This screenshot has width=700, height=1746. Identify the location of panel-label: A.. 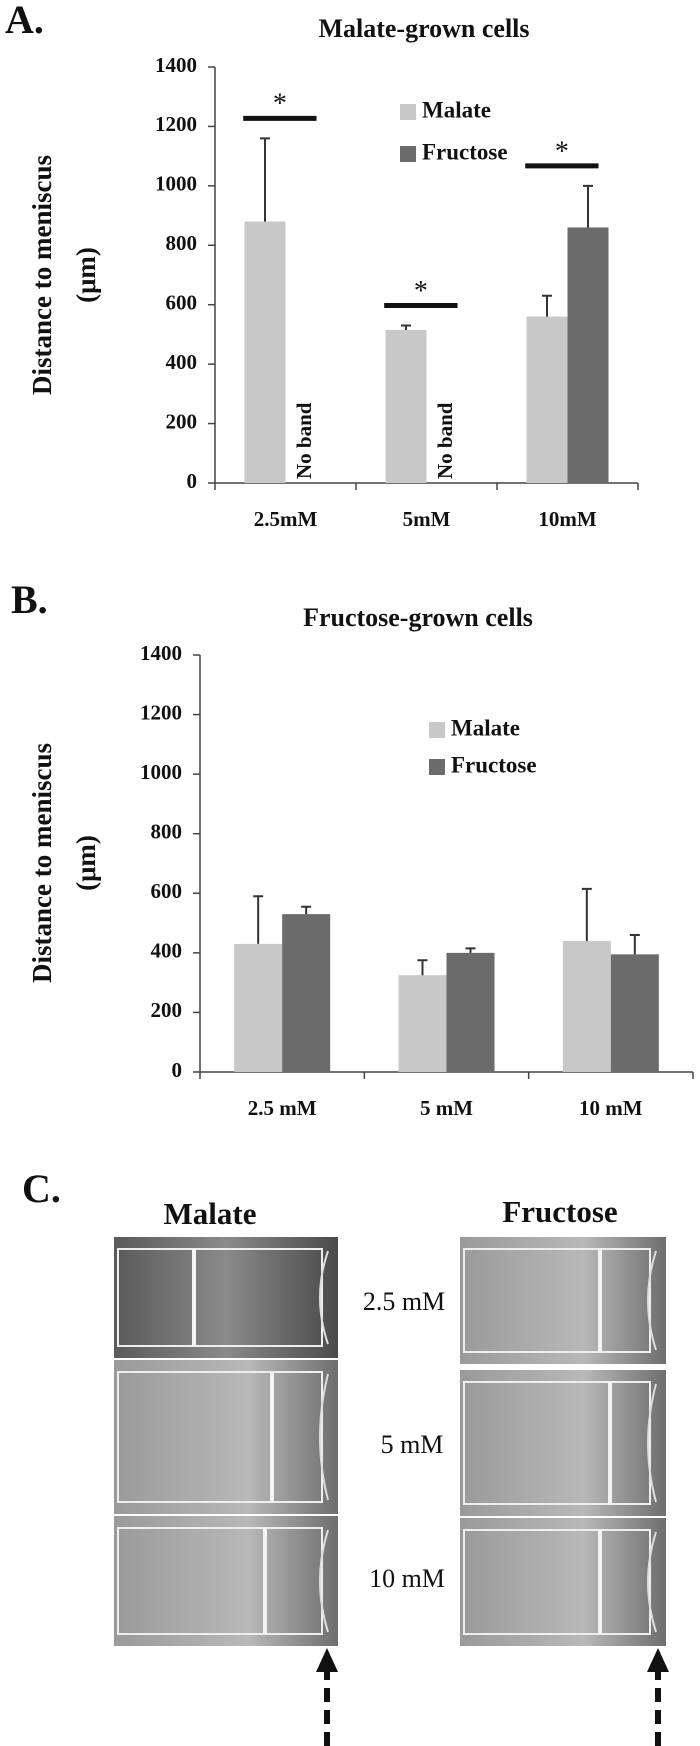
(24, 21).